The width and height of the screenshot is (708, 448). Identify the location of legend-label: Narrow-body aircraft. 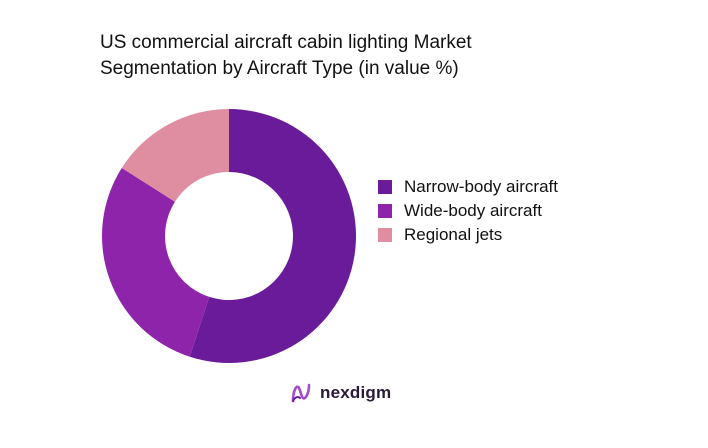
(481, 186).